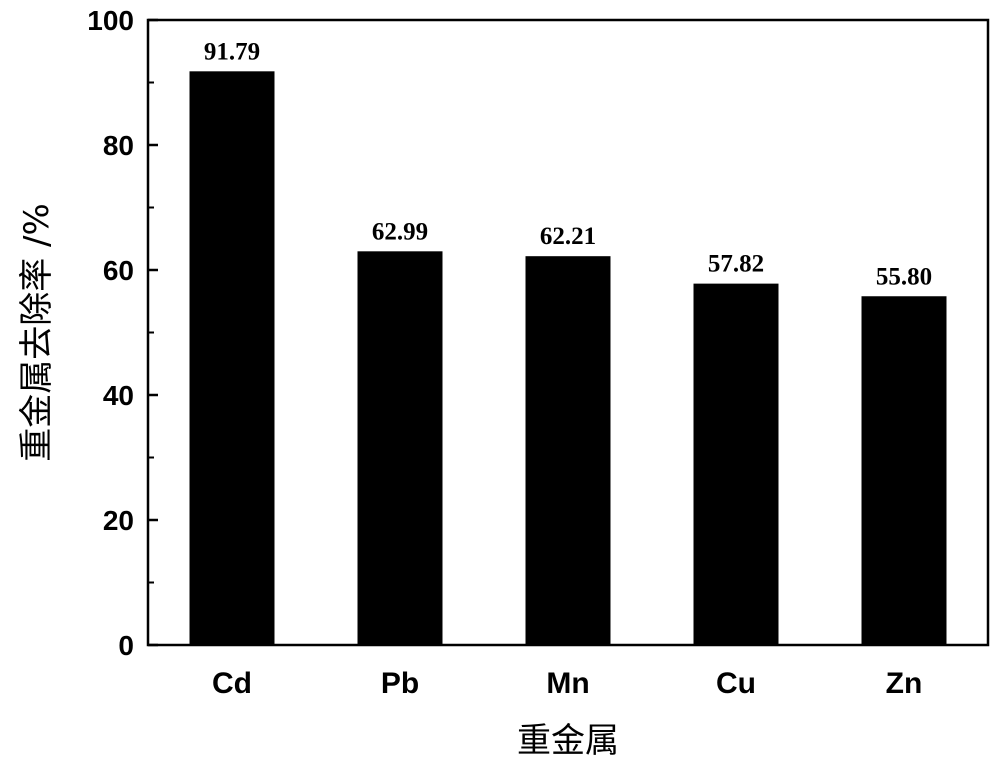 The image size is (1000, 770). Describe the element at coordinates (736, 264) in the screenshot. I see `data-label: 57.82` at that location.